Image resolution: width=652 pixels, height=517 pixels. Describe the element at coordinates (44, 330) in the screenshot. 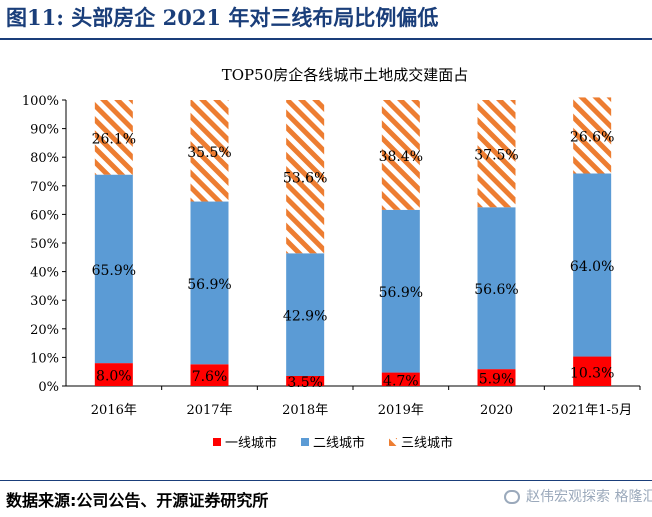

I see `y-tick-label: 20%` at that location.